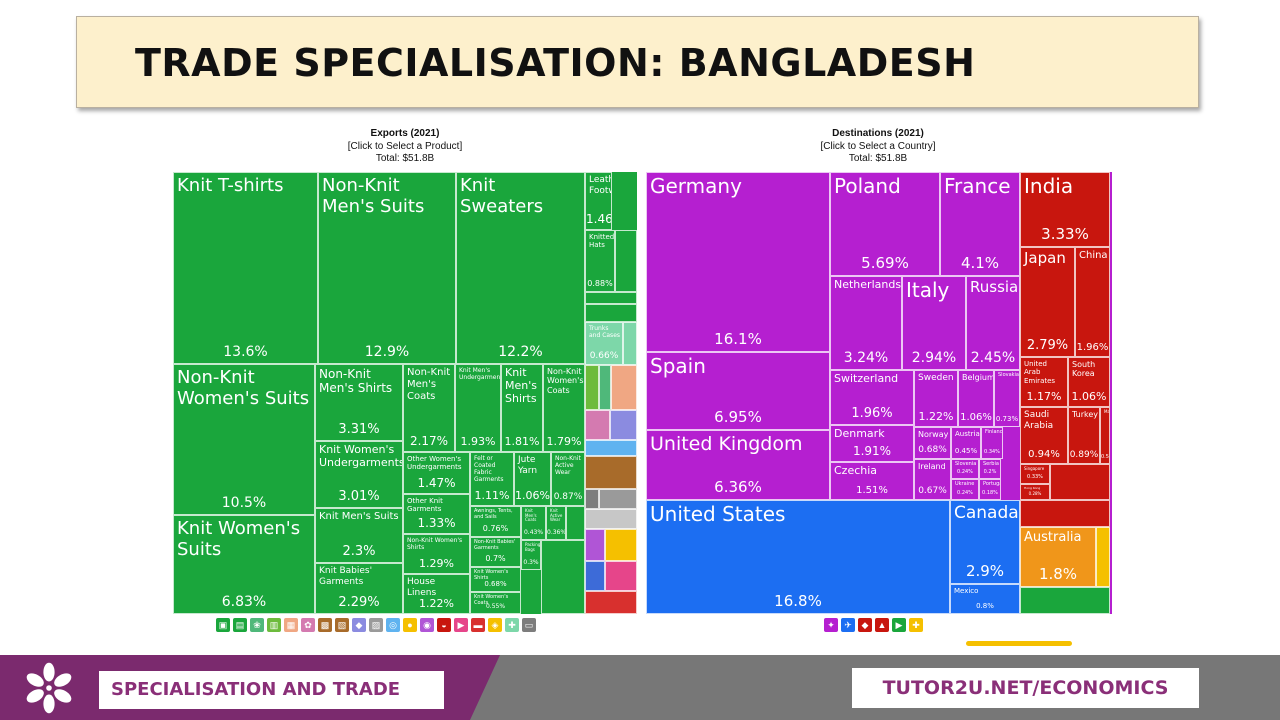  What do you see at coordinates (325, 625) in the screenshot?
I see `product-category-filter-icon: ▩` at bounding box center [325, 625].